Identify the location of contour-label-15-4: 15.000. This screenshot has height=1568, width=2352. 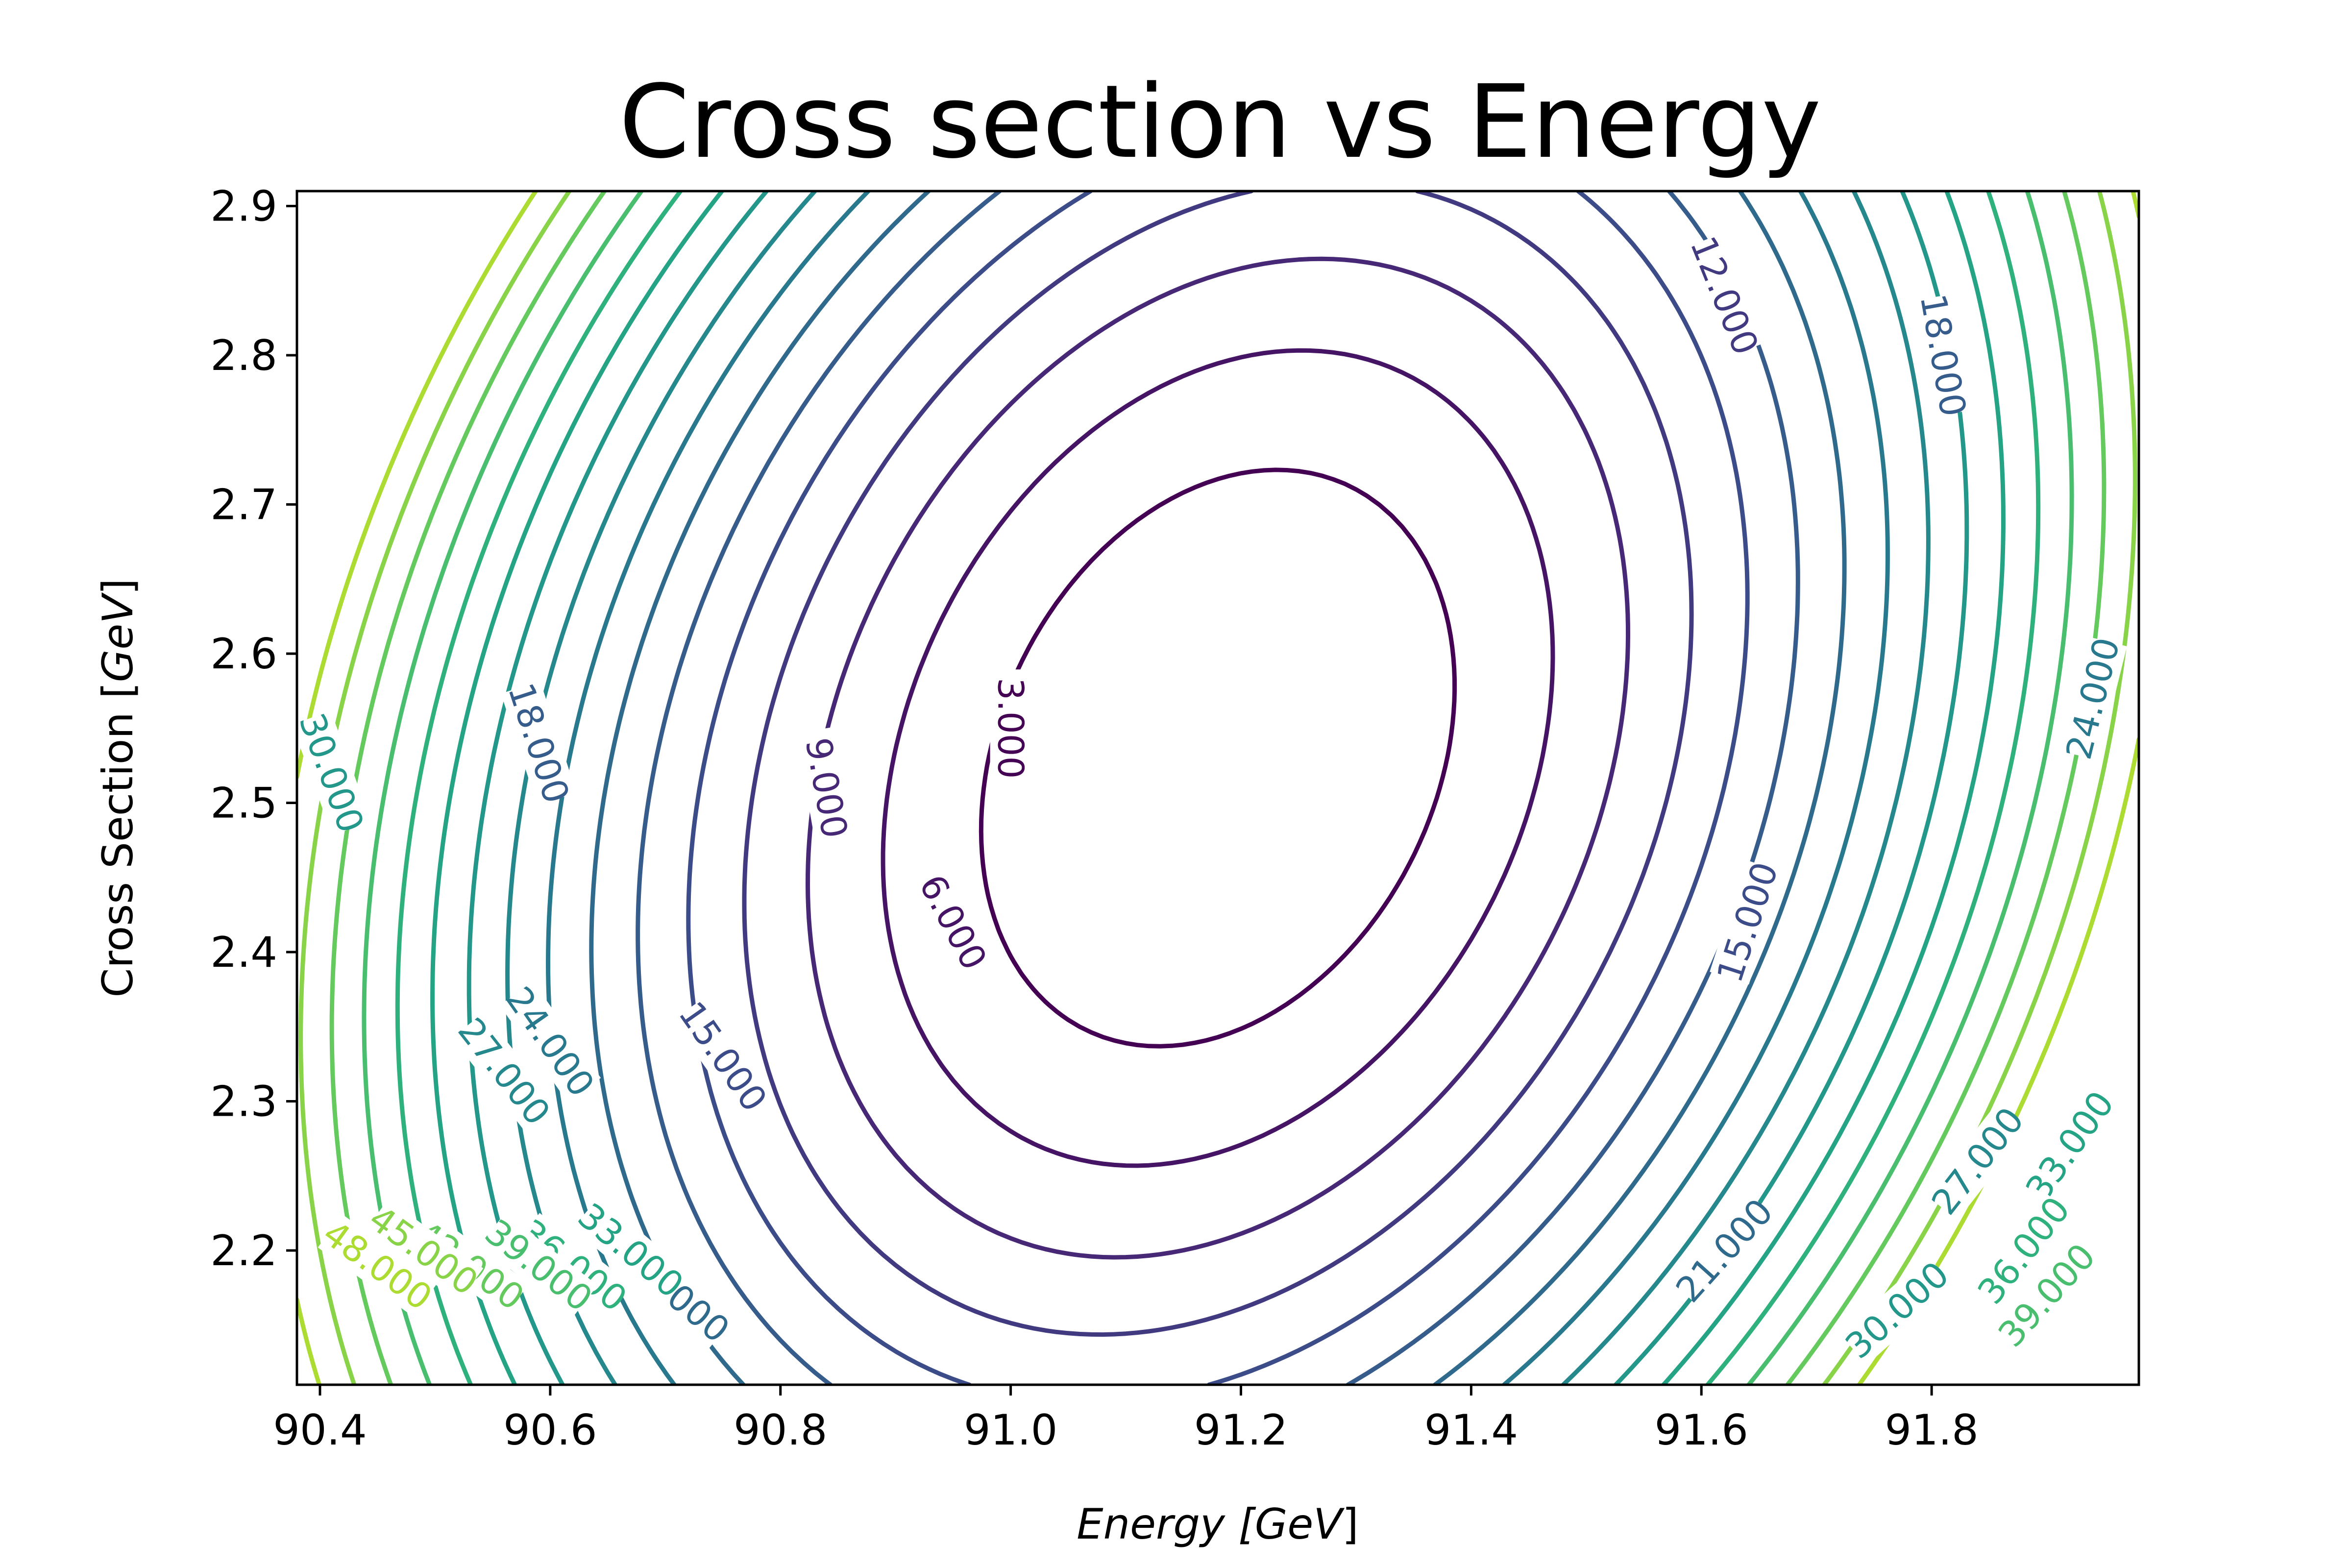
(723, 1056).